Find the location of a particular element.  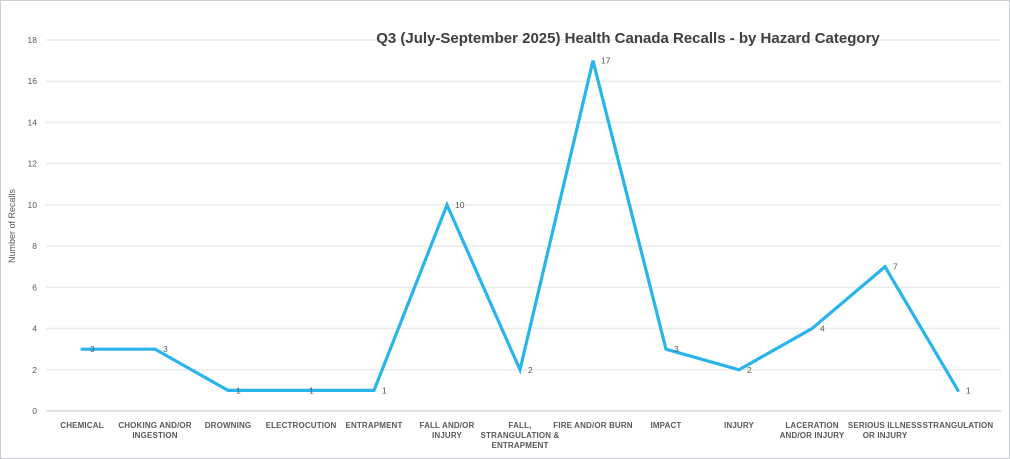

x-axis-category-label: INJURY is located at coordinates (739, 425).